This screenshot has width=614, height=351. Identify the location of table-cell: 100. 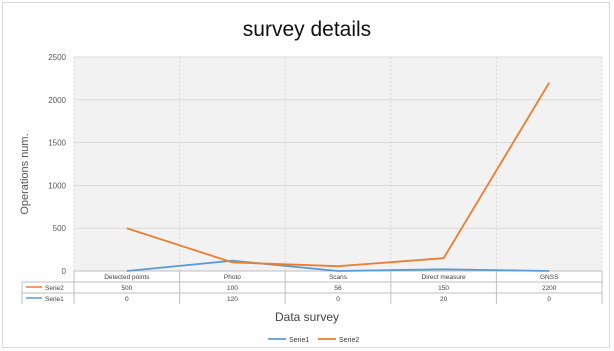
(232, 288).